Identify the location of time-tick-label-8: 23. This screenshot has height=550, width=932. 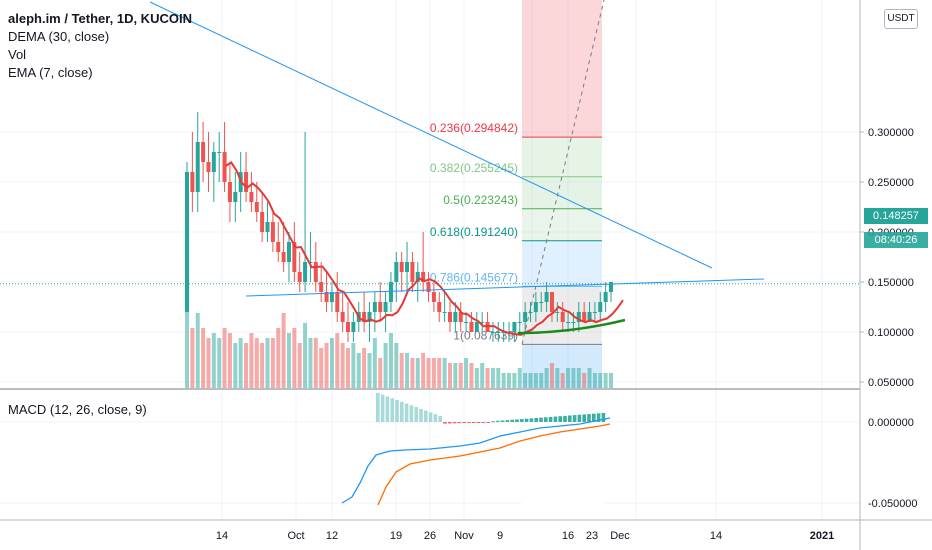
(592, 536).